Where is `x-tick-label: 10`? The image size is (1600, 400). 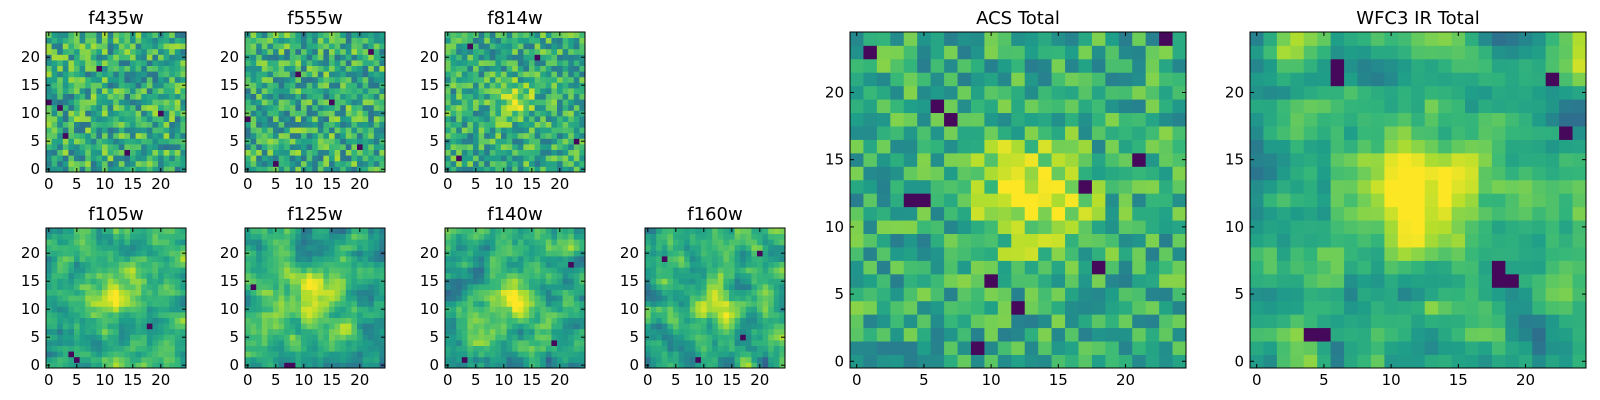
x-tick-label: 10 is located at coordinates (503, 380).